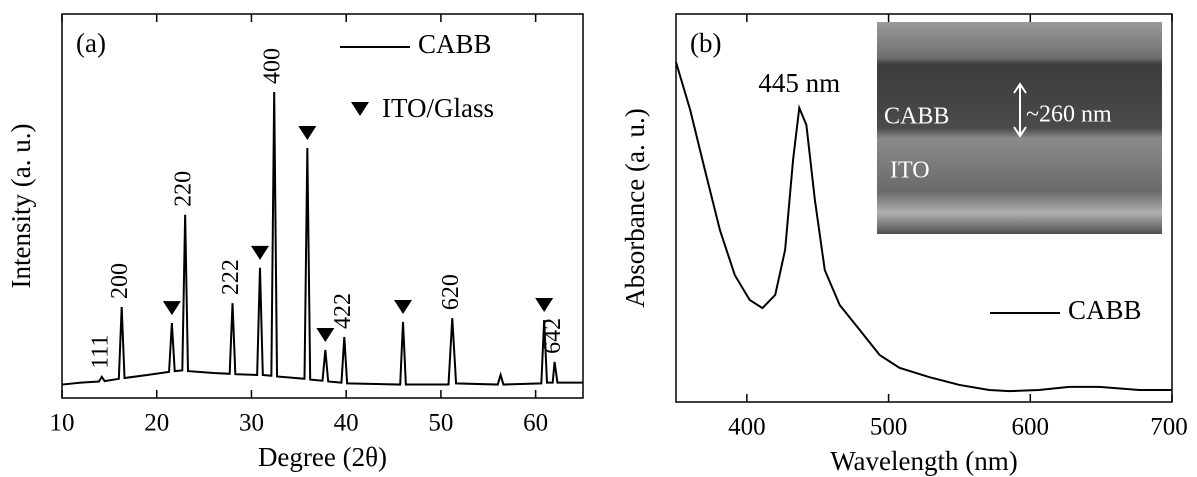 The image size is (1197, 477). What do you see at coordinates (62, 423) in the screenshot?
I see `x-tick-label: 10` at bounding box center [62, 423].